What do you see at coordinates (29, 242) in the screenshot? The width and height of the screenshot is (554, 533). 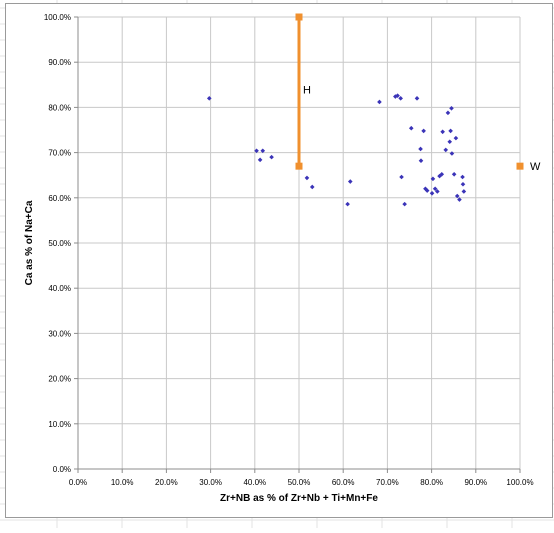 I see `y-axis-title: Ca as % of Na+Ca` at bounding box center [29, 242].